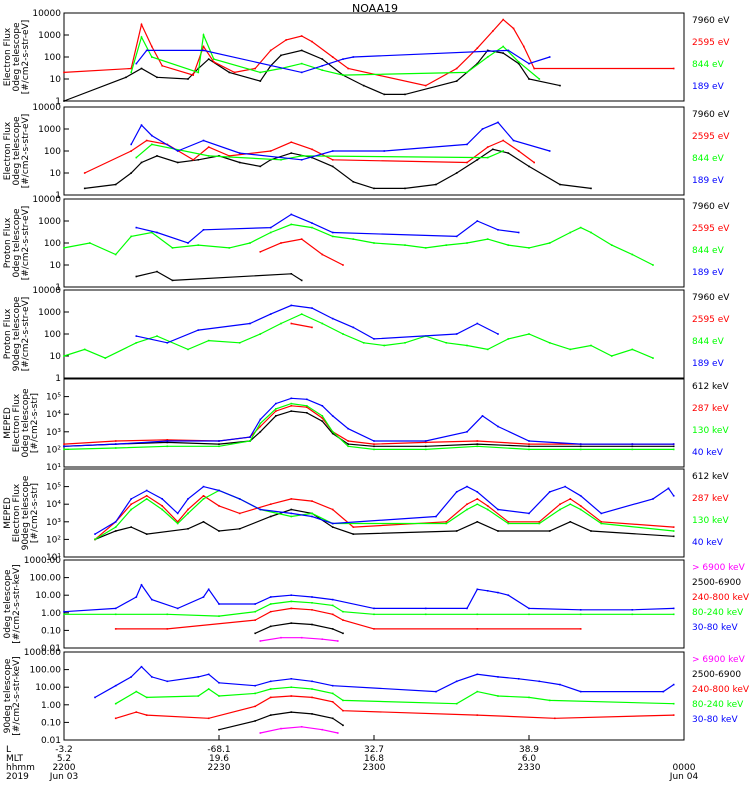  Describe the element at coordinates (374, 759) in the screenshot. I see `x-tick-label: 16.8` at that location.